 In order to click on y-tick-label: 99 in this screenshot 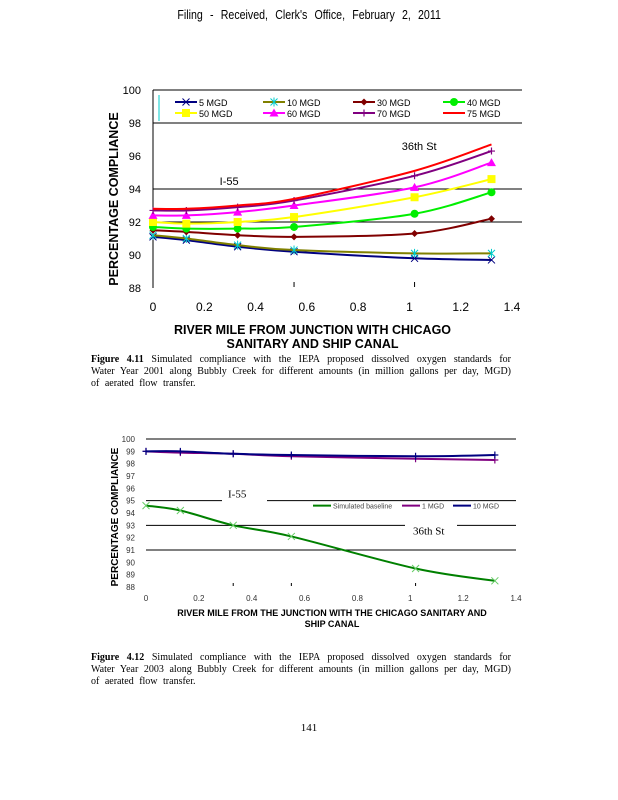, I will do `click(130, 451)`.